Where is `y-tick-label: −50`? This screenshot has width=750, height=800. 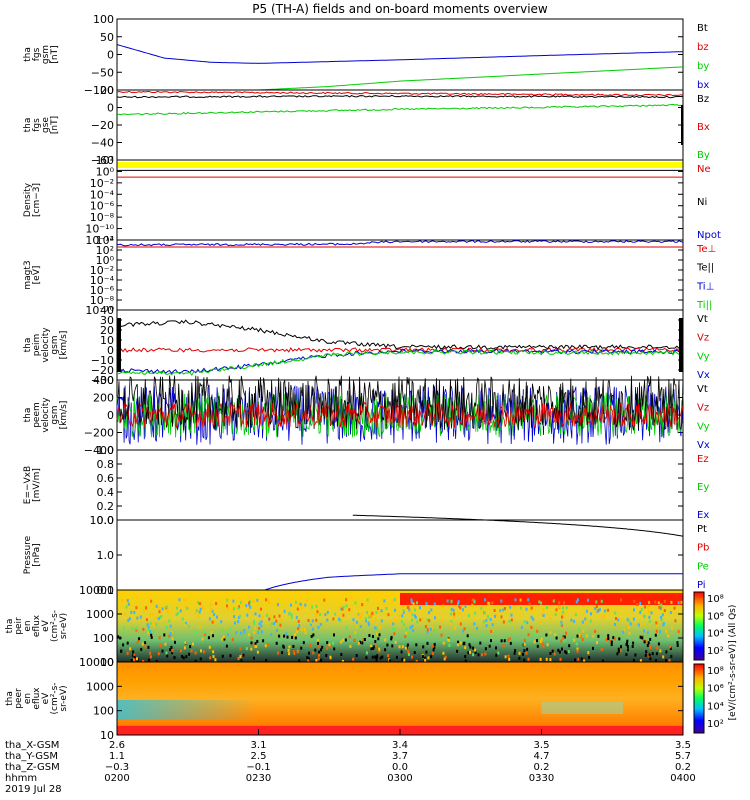 y-tick-label: −50 is located at coordinates (102, 72).